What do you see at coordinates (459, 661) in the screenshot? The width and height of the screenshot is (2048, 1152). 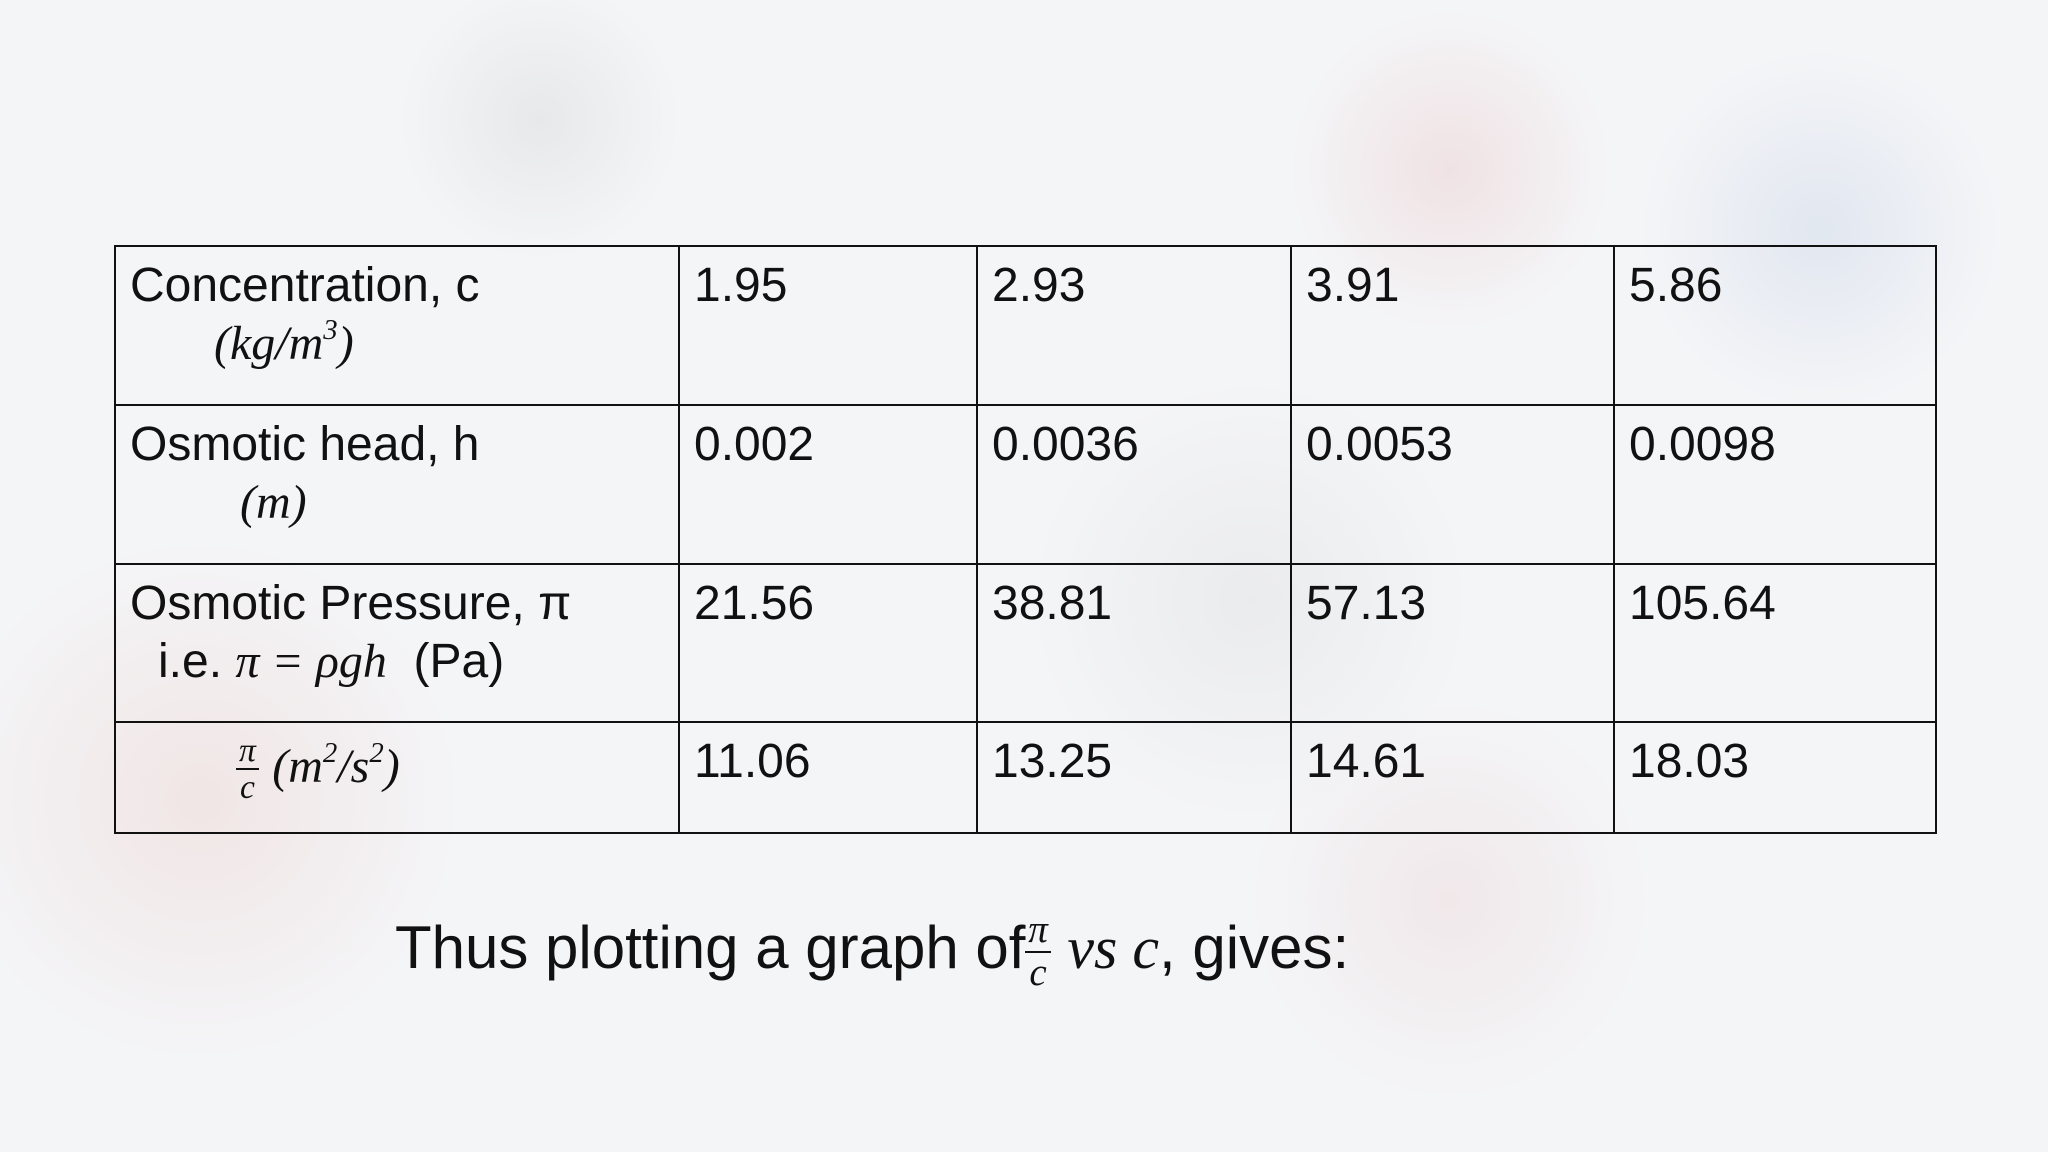 I see `unit-part: (Pa)` at bounding box center [459, 661].